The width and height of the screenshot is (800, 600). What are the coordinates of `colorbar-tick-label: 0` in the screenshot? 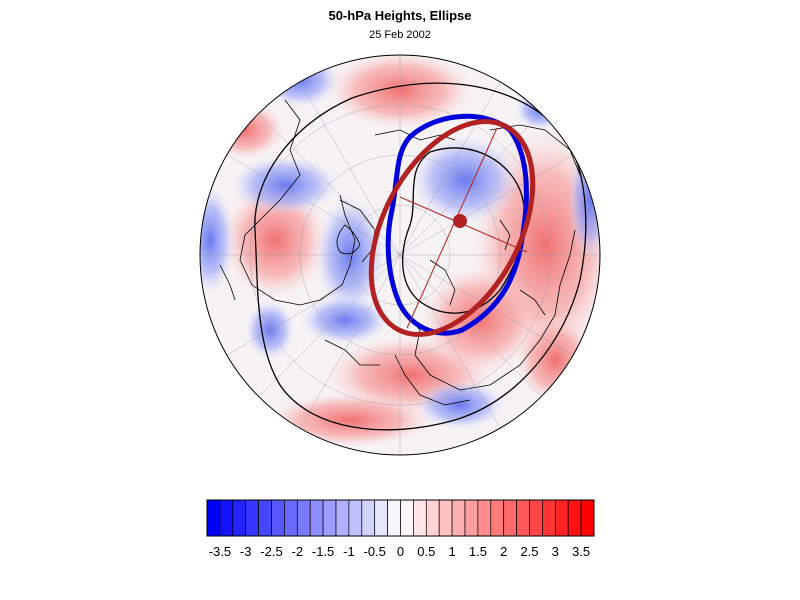 It's located at (400, 551).